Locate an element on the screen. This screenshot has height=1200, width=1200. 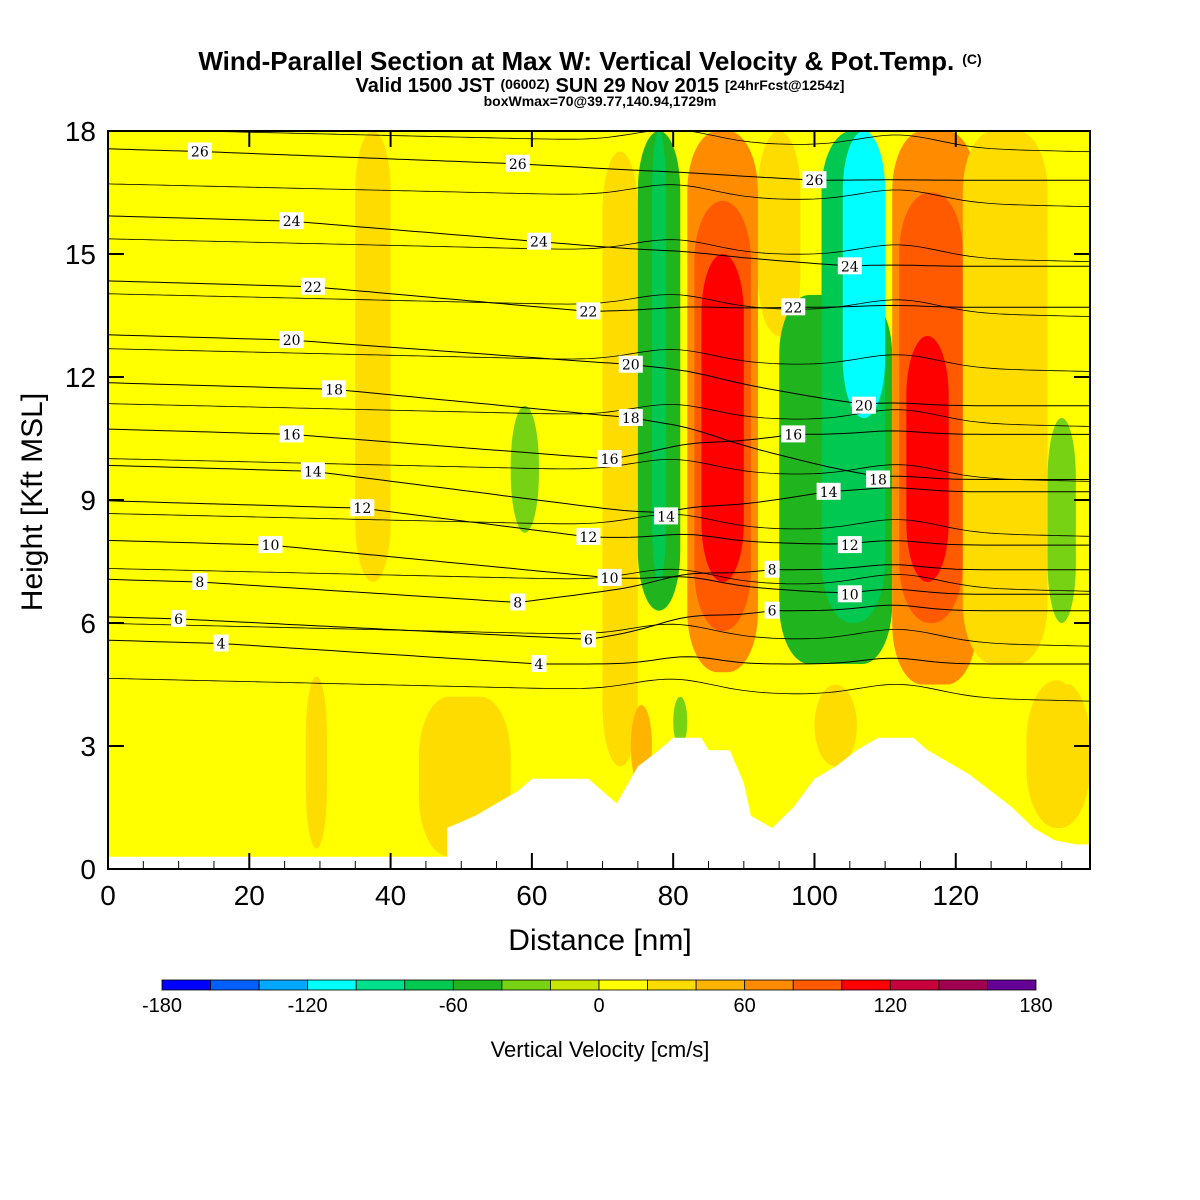
svg-text: 4 is located at coordinates (221, 645).